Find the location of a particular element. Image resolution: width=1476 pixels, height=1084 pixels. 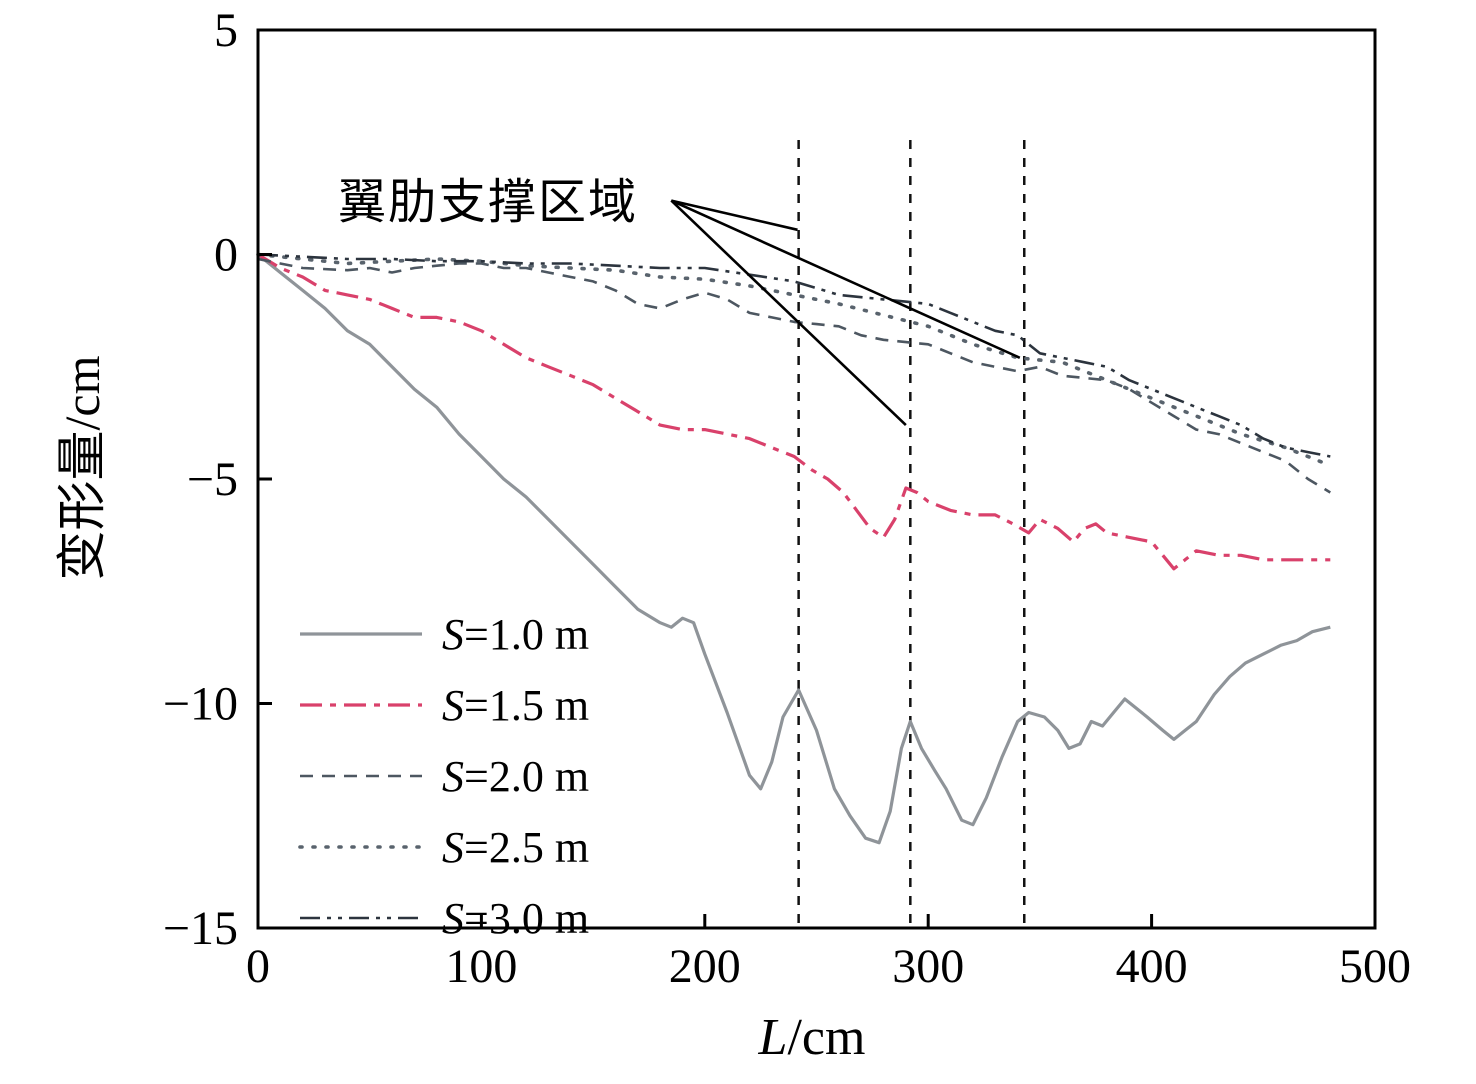

x-tick-label: 200 is located at coordinates (705, 966).